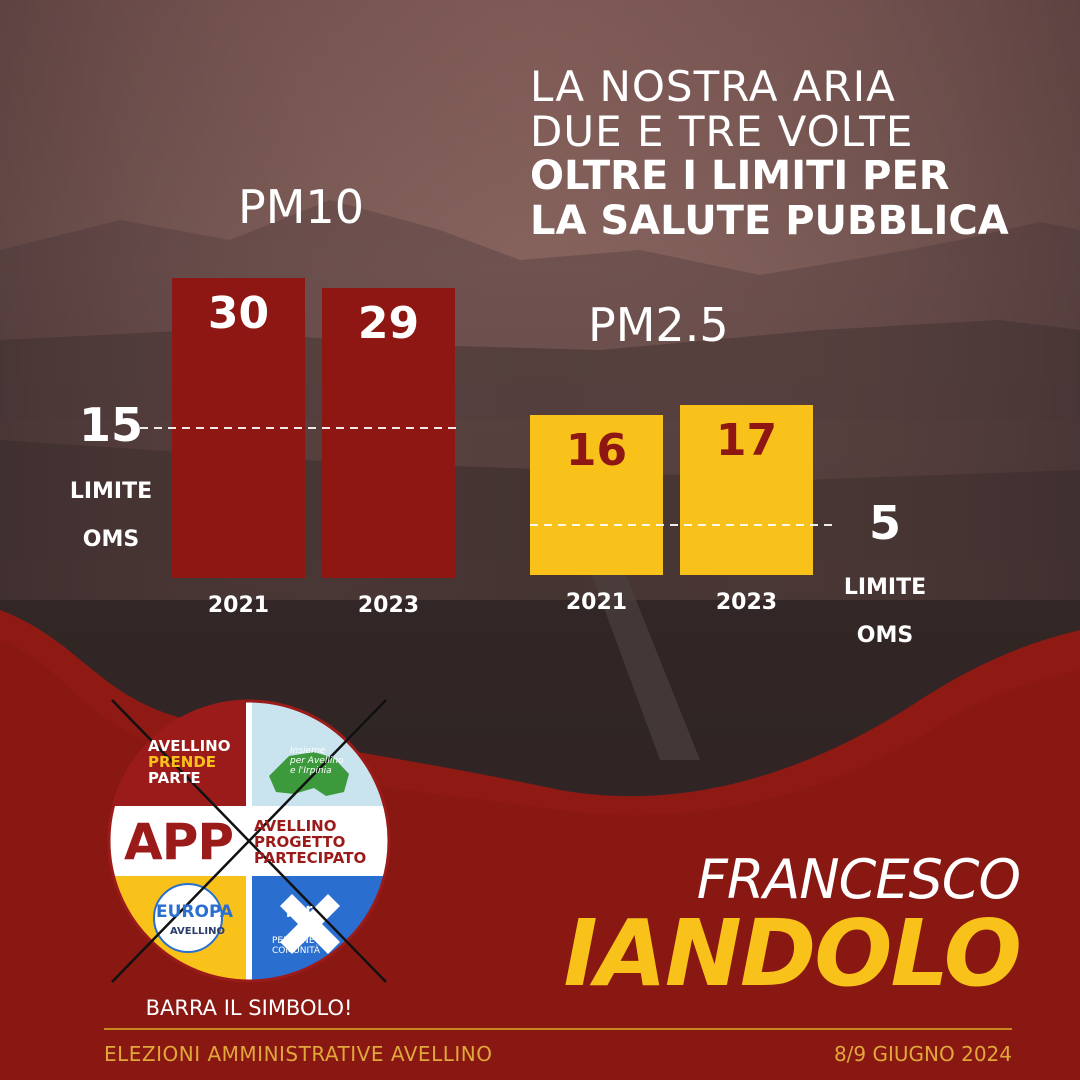 This screenshot has height=1080, width=1080. Describe the element at coordinates (197, 931) in the screenshot. I see `logo-europa-sub: AVELLINO` at that location.